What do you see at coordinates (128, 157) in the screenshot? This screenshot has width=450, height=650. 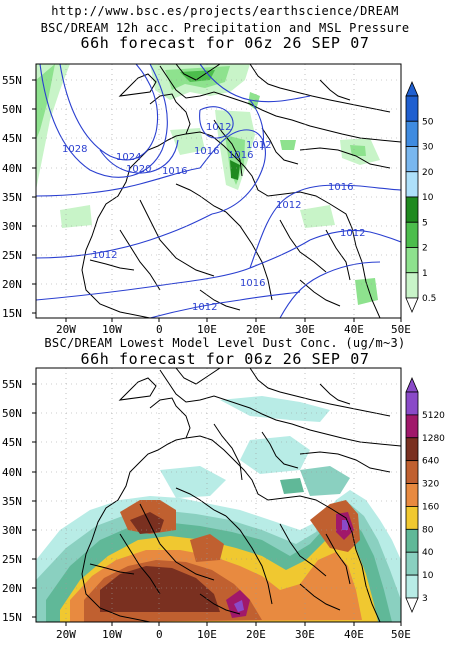 I see `isobar-label: 1024` at bounding box center [128, 157].